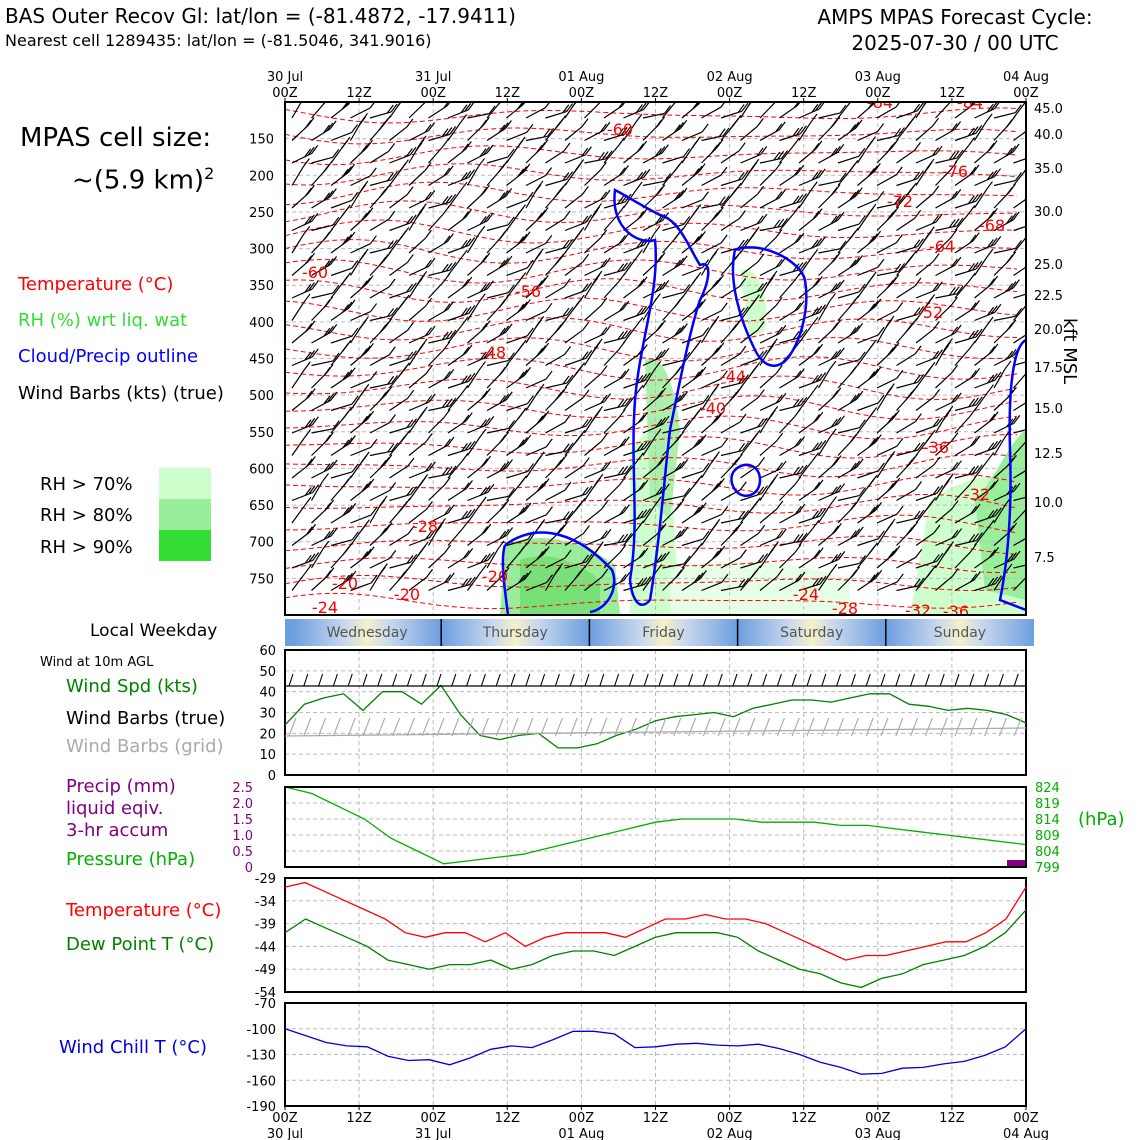 Image resolution: width=1140 pixels, height=1140 pixels. What do you see at coordinates (267, 714) in the screenshot?
I see `wind-speed-tick-label: 30` at bounding box center [267, 714].